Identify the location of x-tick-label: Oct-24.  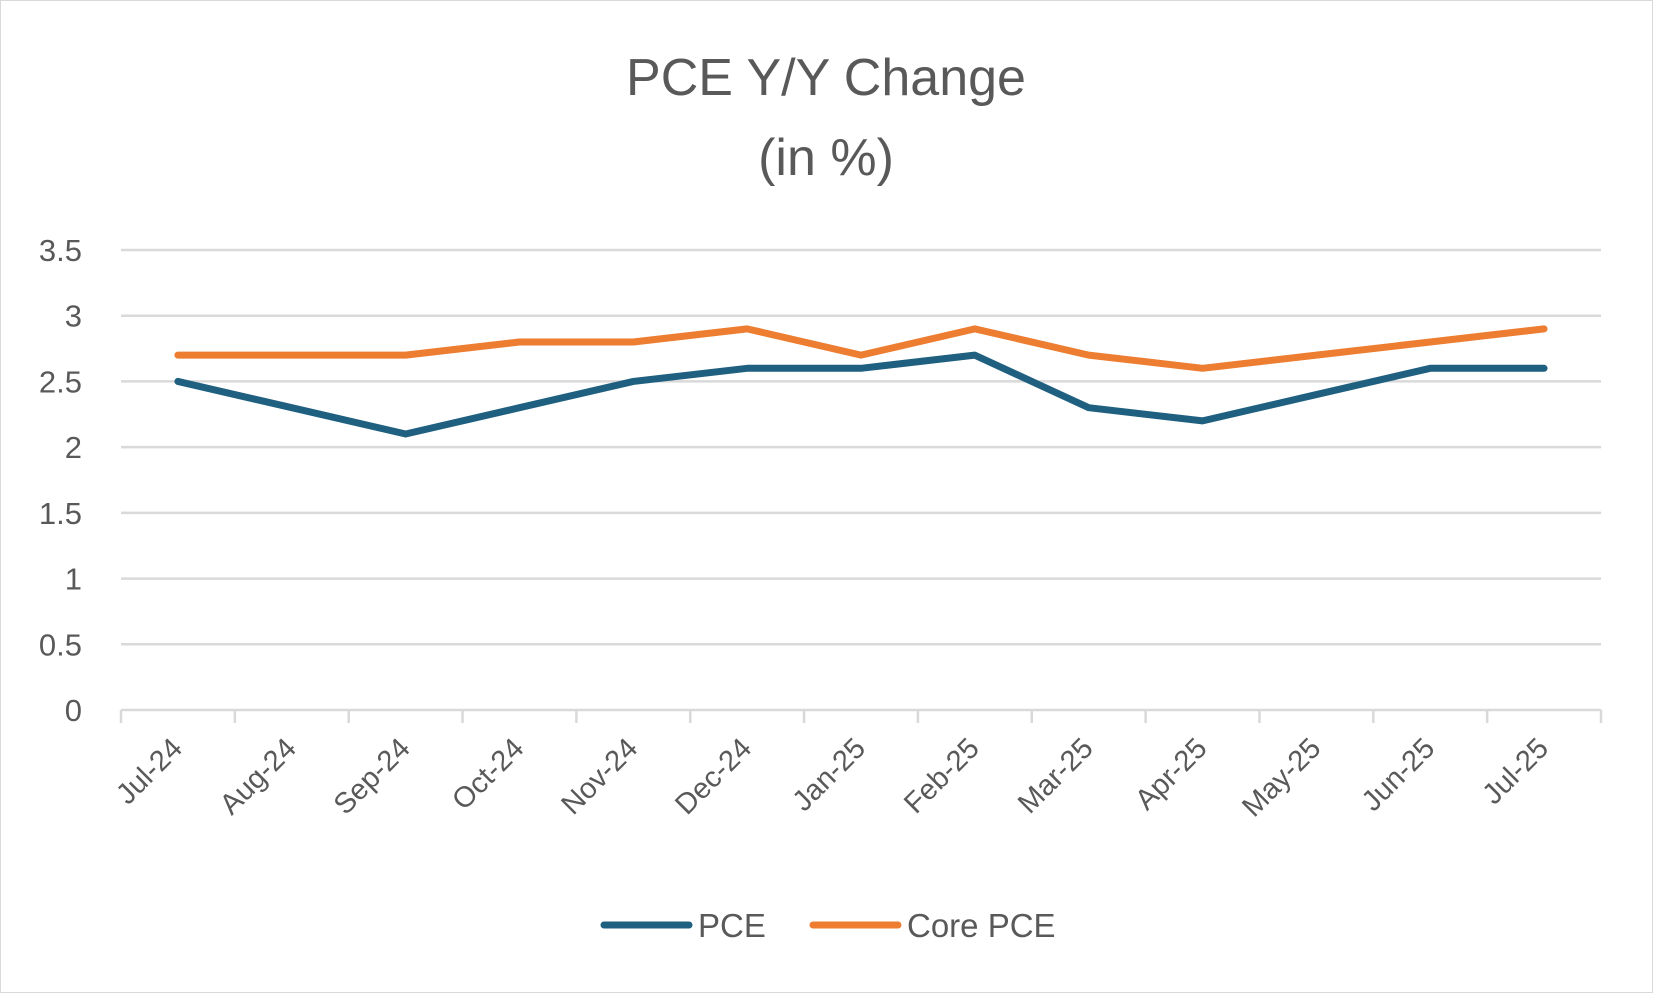
(488, 774).